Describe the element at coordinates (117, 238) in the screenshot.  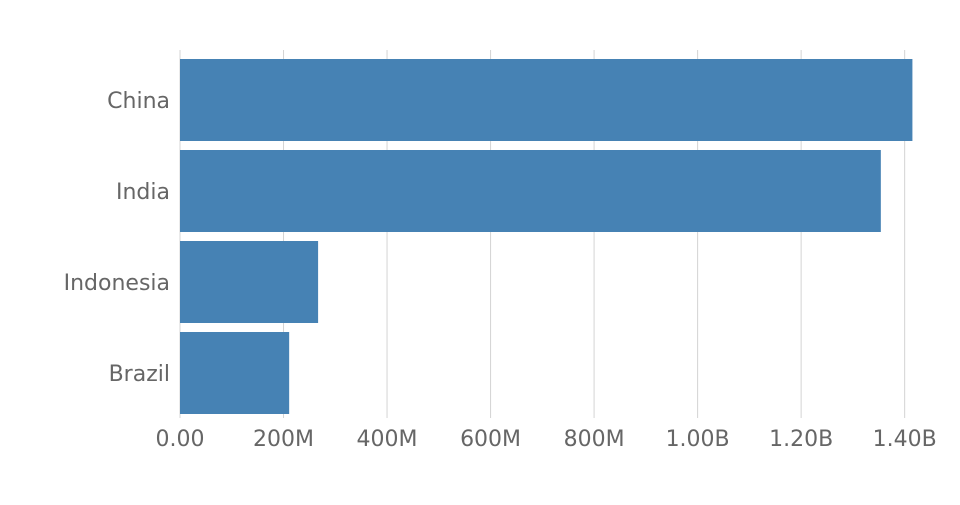
I see `category-labels: China India Indonesia Brazil` at that location.